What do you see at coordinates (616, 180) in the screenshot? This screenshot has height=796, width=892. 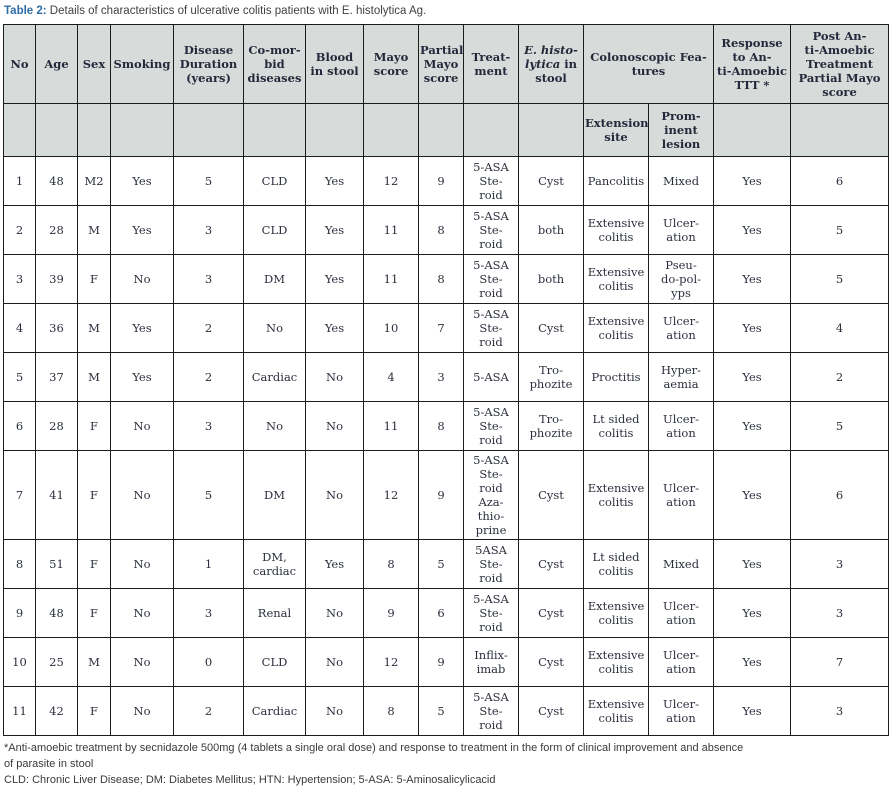 I see `cell-extension: Pancolitis` at bounding box center [616, 180].